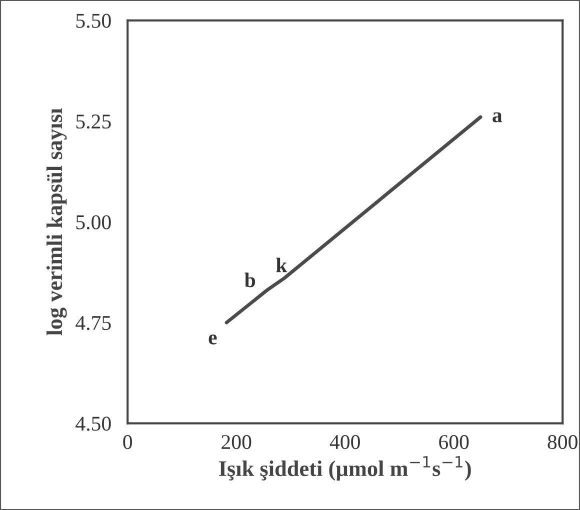 This screenshot has height=510, width=580. What do you see at coordinates (454, 442) in the screenshot?
I see `x-tick-label: 600` at bounding box center [454, 442].